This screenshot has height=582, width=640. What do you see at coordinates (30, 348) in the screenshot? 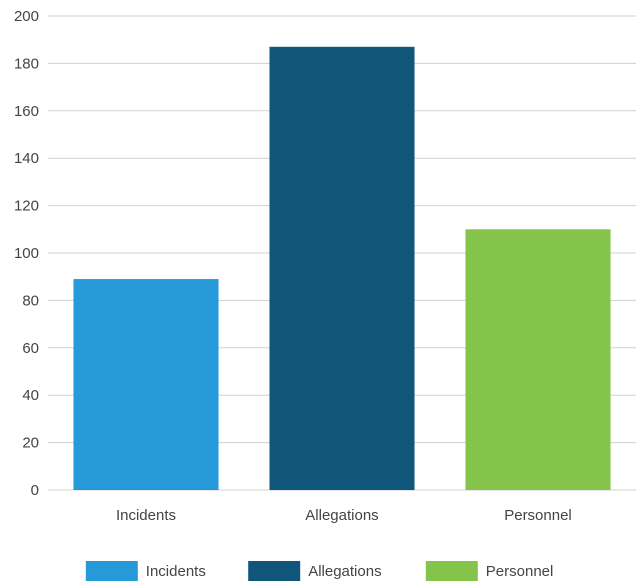
I see `y-tick-label: 60` at bounding box center [30, 348].